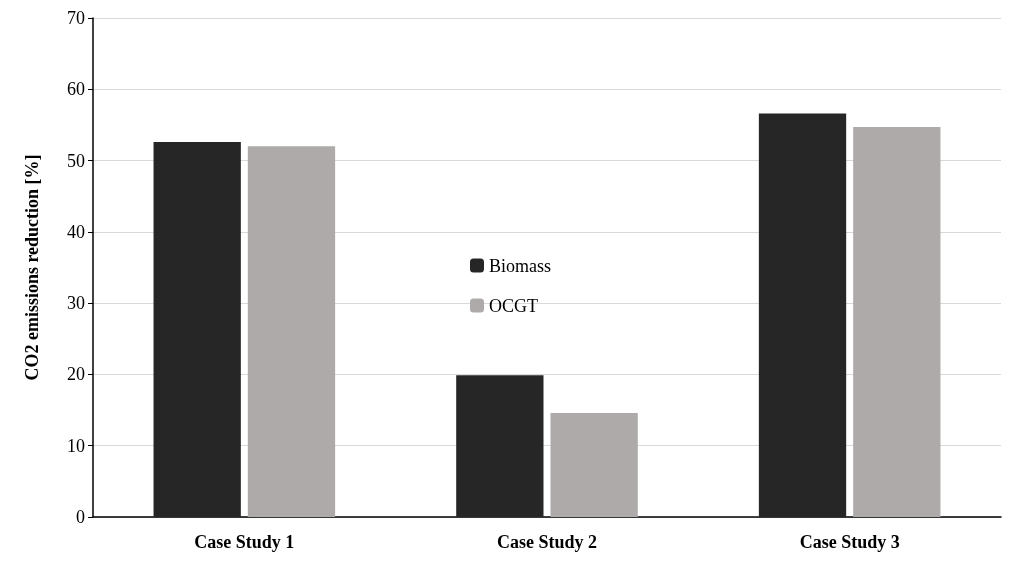 This screenshot has width=1021, height=571. Describe the element at coordinates (547, 542) in the screenshot. I see `x-tick-label: Case Study 2` at that location.